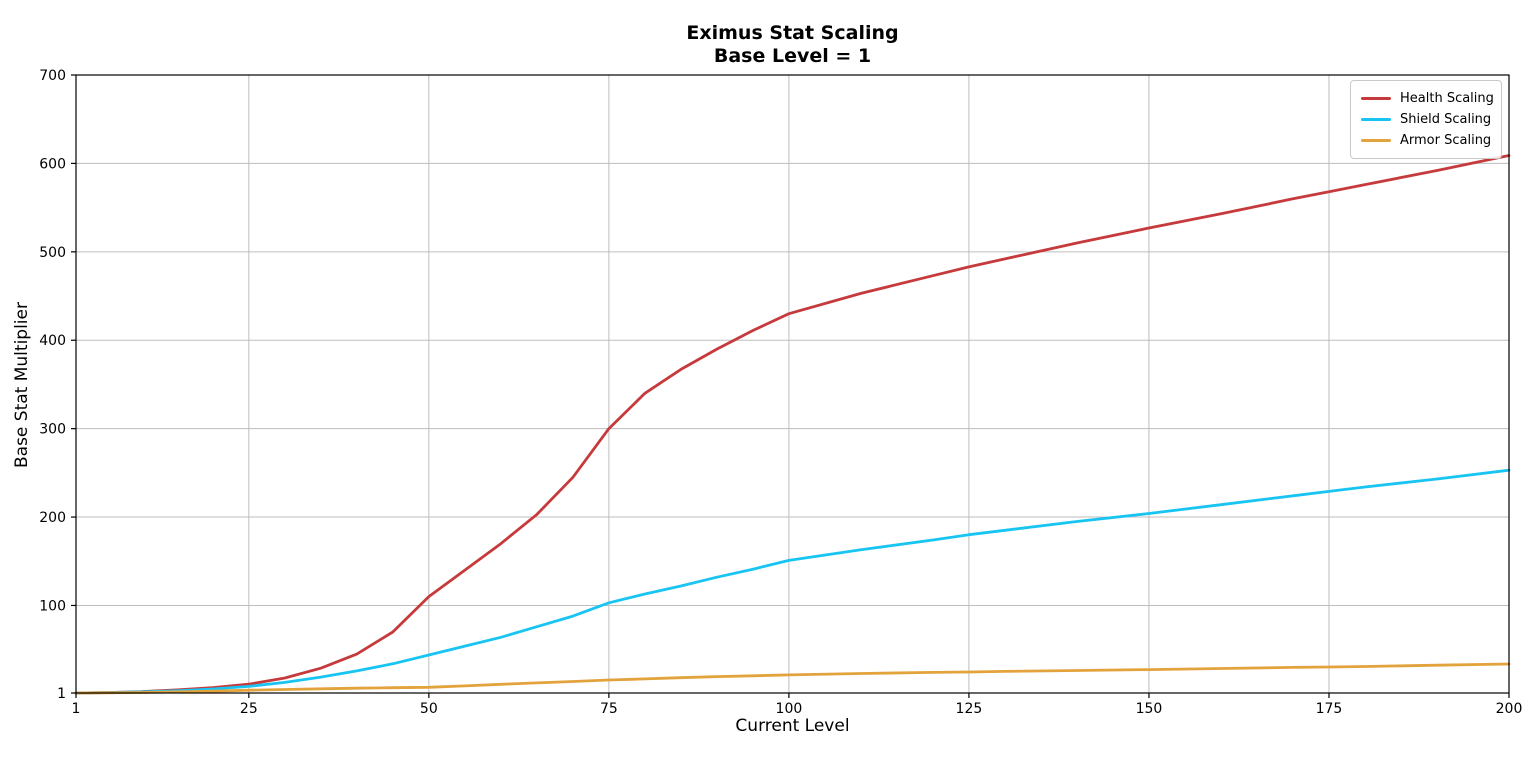 This screenshot has width=1536, height=772. Describe the element at coordinates (1446, 119) in the screenshot. I see `legend-label-shield: Shield Scaling` at that location.